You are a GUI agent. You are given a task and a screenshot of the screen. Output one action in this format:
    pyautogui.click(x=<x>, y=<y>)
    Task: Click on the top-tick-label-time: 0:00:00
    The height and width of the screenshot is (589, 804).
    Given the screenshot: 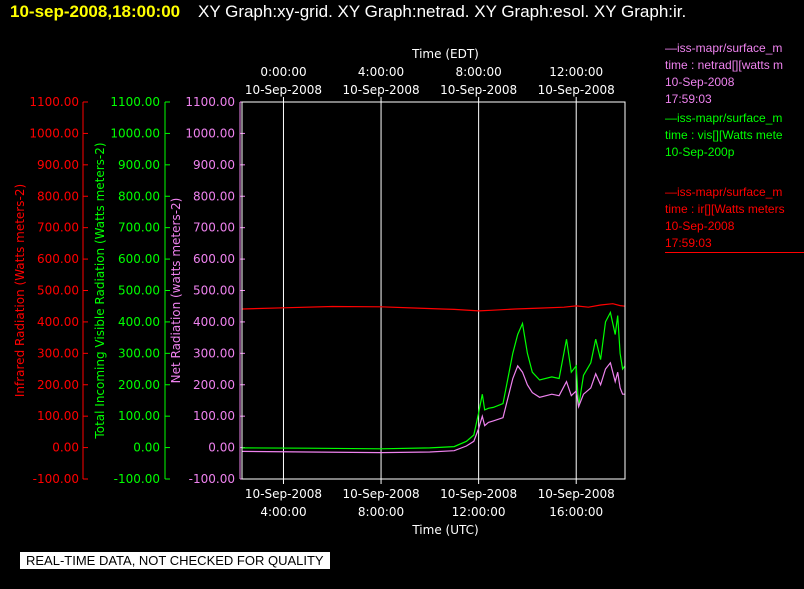 What is the action you would take?
    pyautogui.click(x=283, y=72)
    